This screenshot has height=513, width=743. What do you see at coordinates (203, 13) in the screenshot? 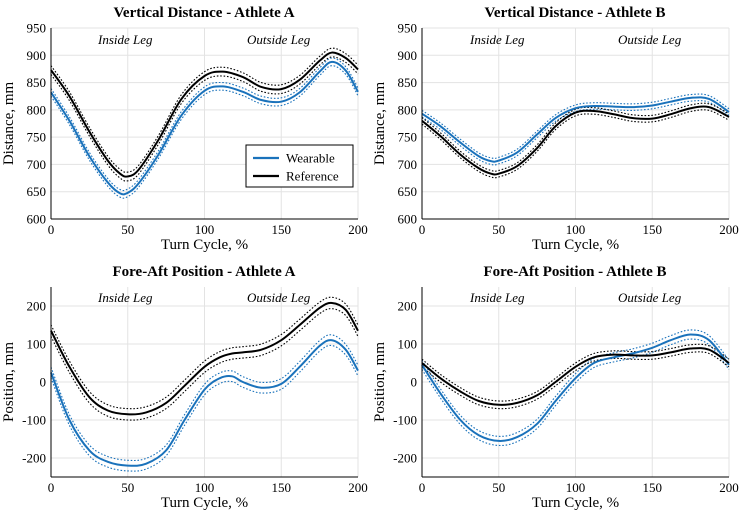
I see `chart-title: Vertical Distance - Athlete A` at bounding box center [203, 13].